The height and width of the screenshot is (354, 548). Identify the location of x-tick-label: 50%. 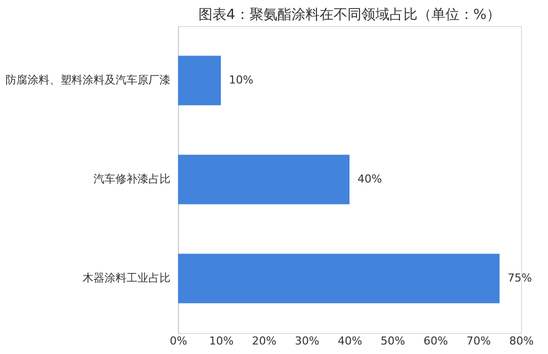
(393, 341).